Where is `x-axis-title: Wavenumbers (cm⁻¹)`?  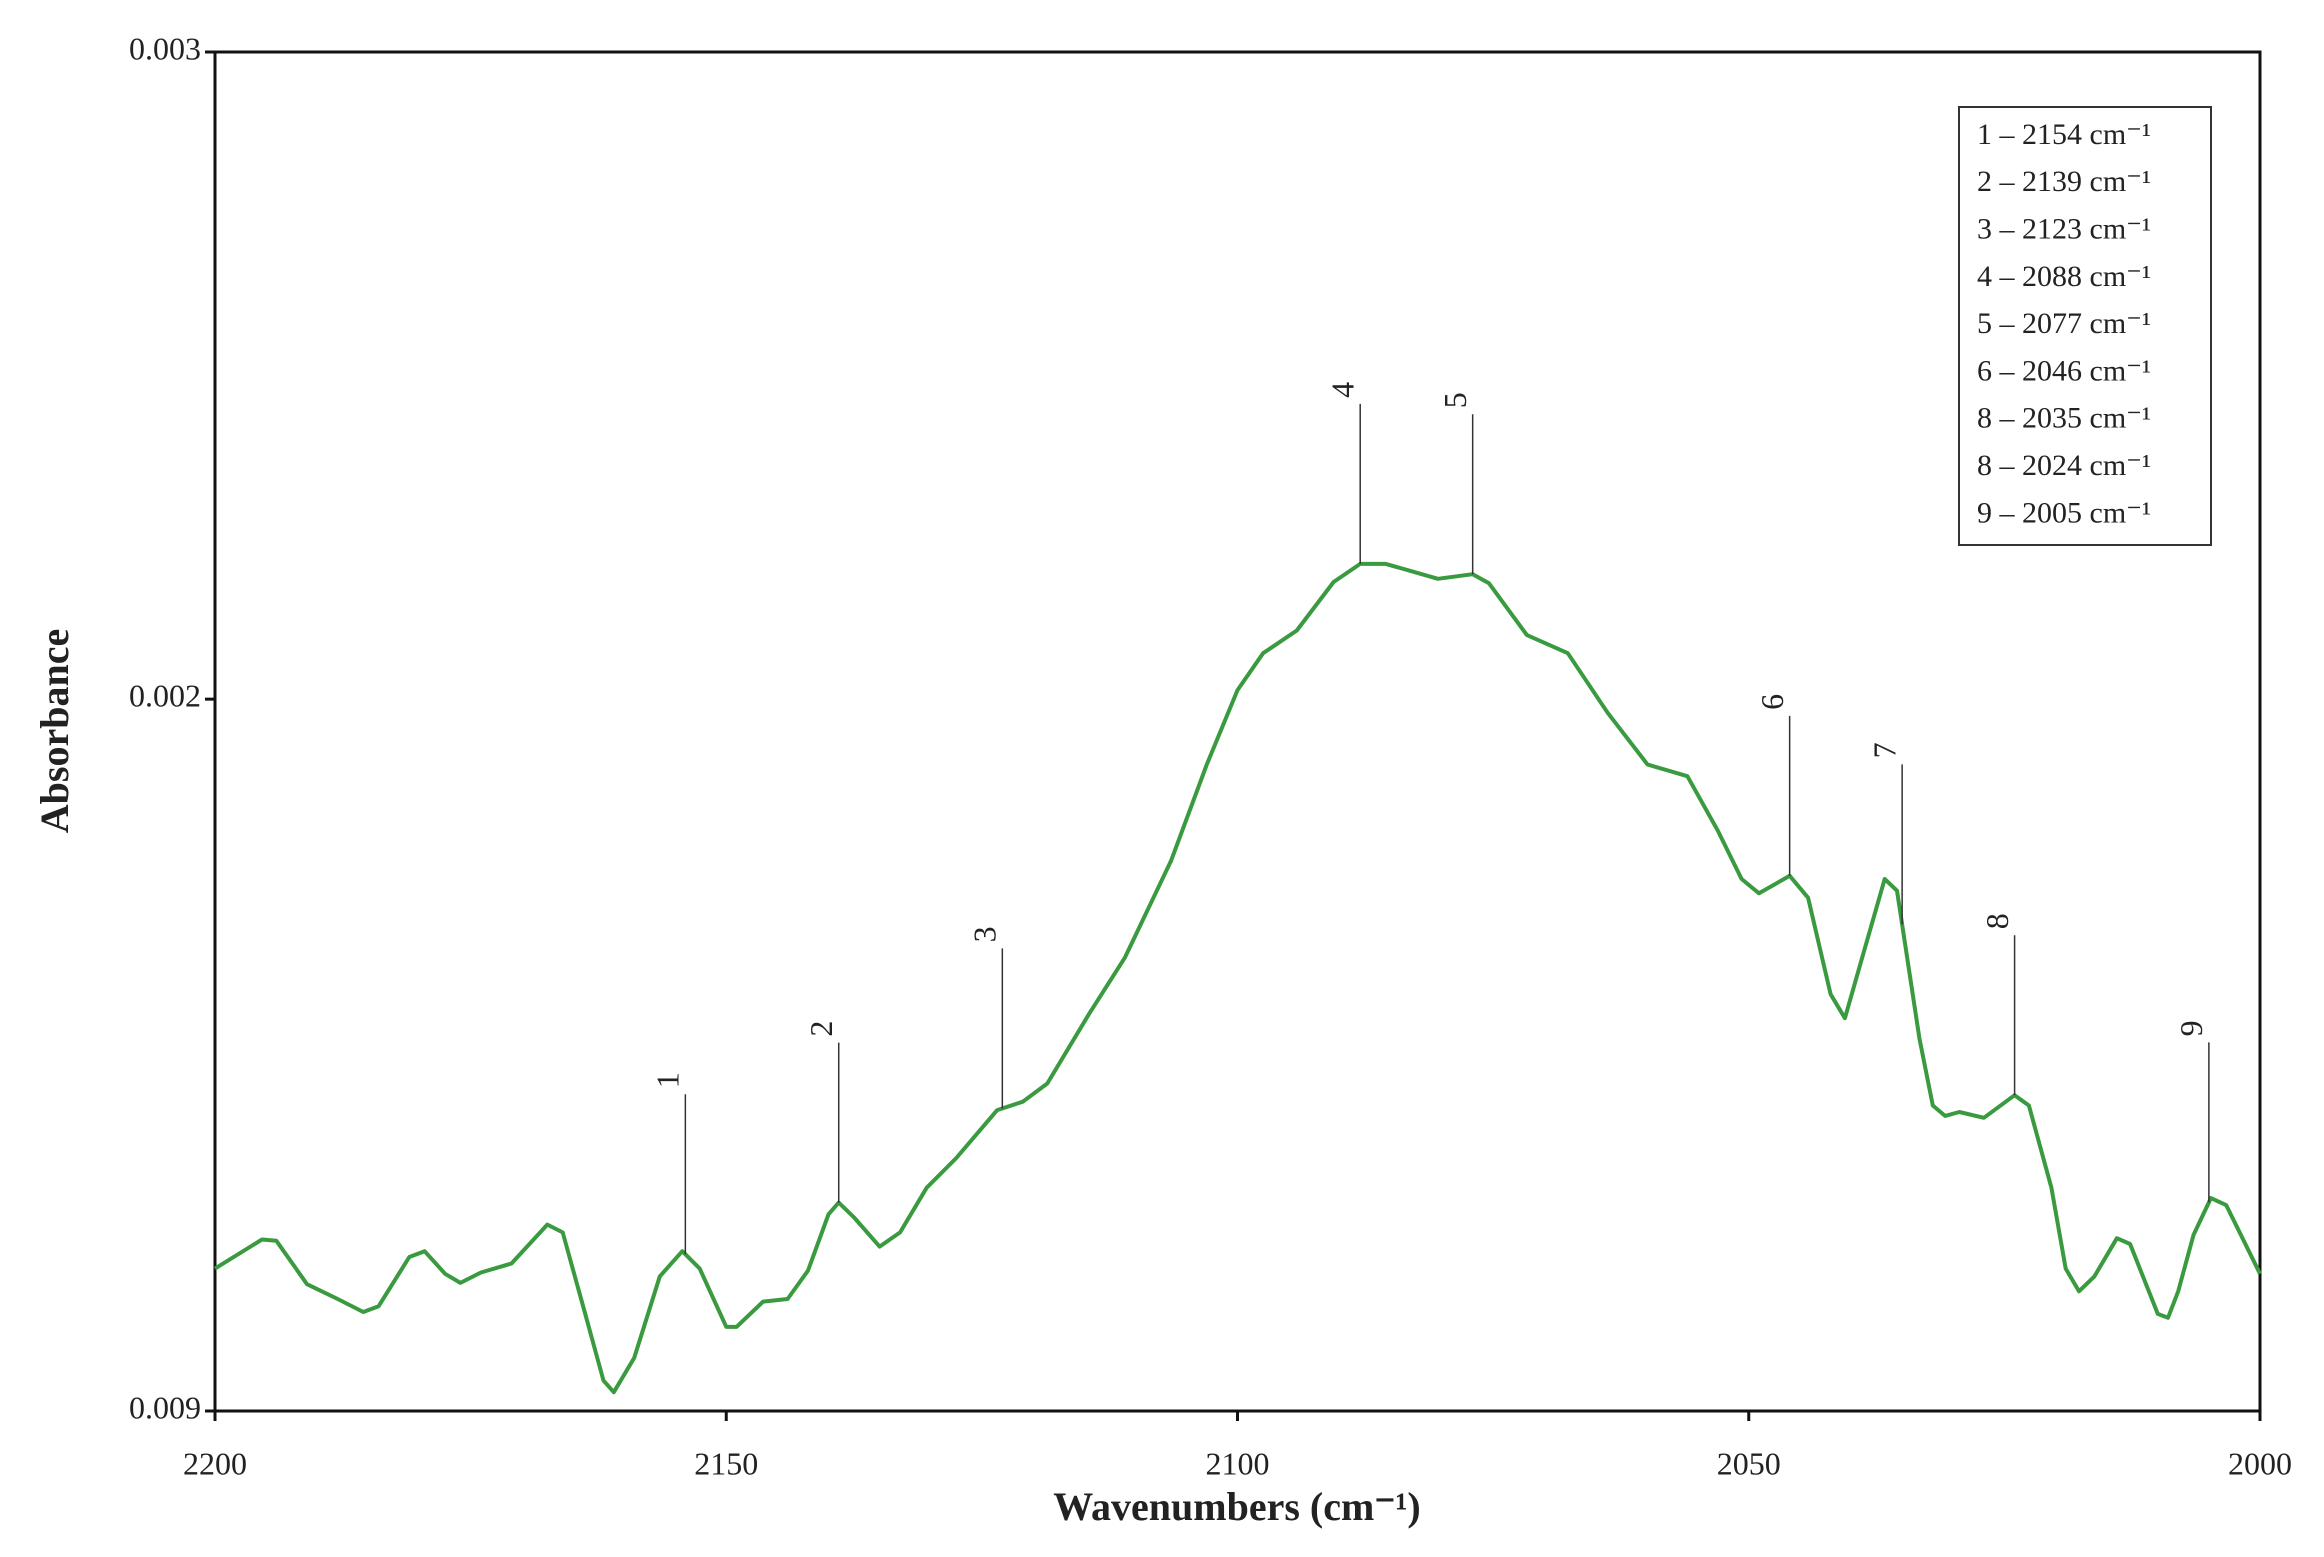 x-axis-title: Wavenumbers (cm⁻¹) is located at coordinates (1237, 1506).